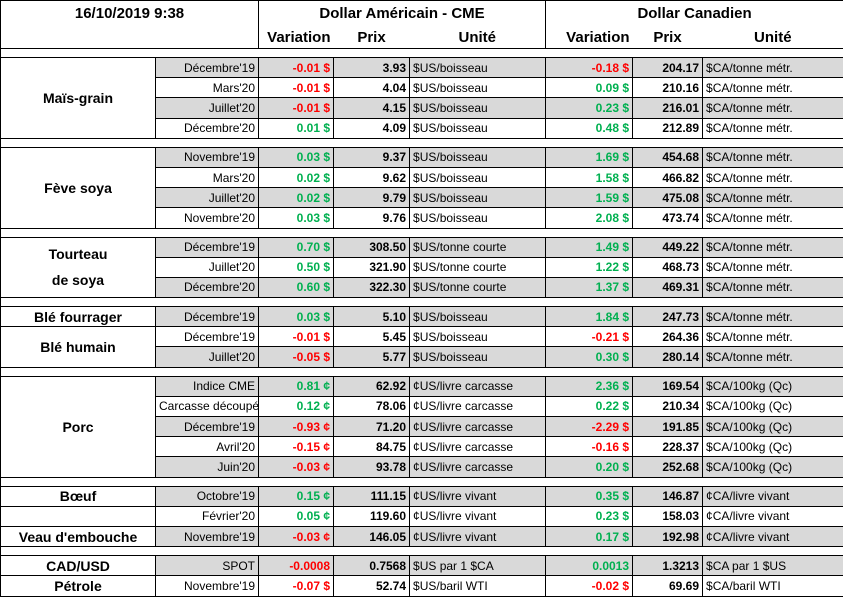 Image resolution: width=843 pixels, height=609 pixels. I want to click on usd-variation: 0.15 ¢, so click(296, 496).